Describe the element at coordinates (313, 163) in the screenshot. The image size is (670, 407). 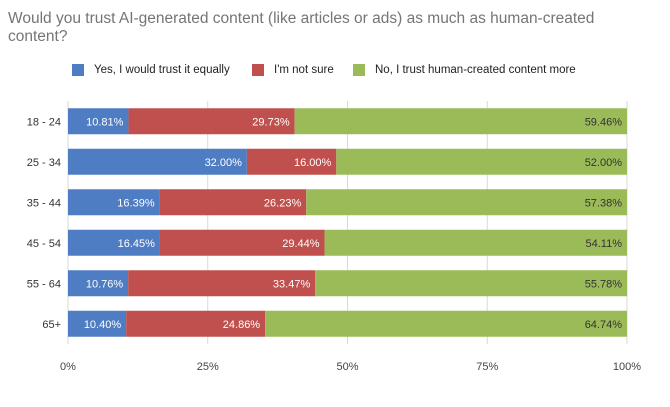
I see `data-label: 16.00%` at that location.